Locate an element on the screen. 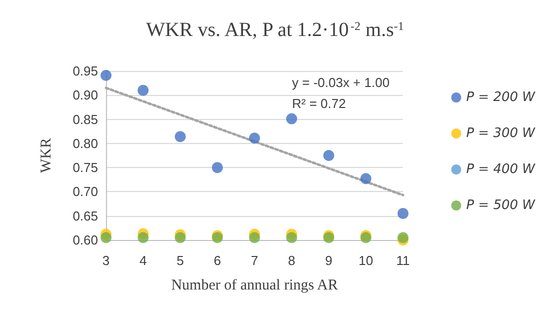  annotation: y = -0.03x + 1.00 is located at coordinates (341, 82).